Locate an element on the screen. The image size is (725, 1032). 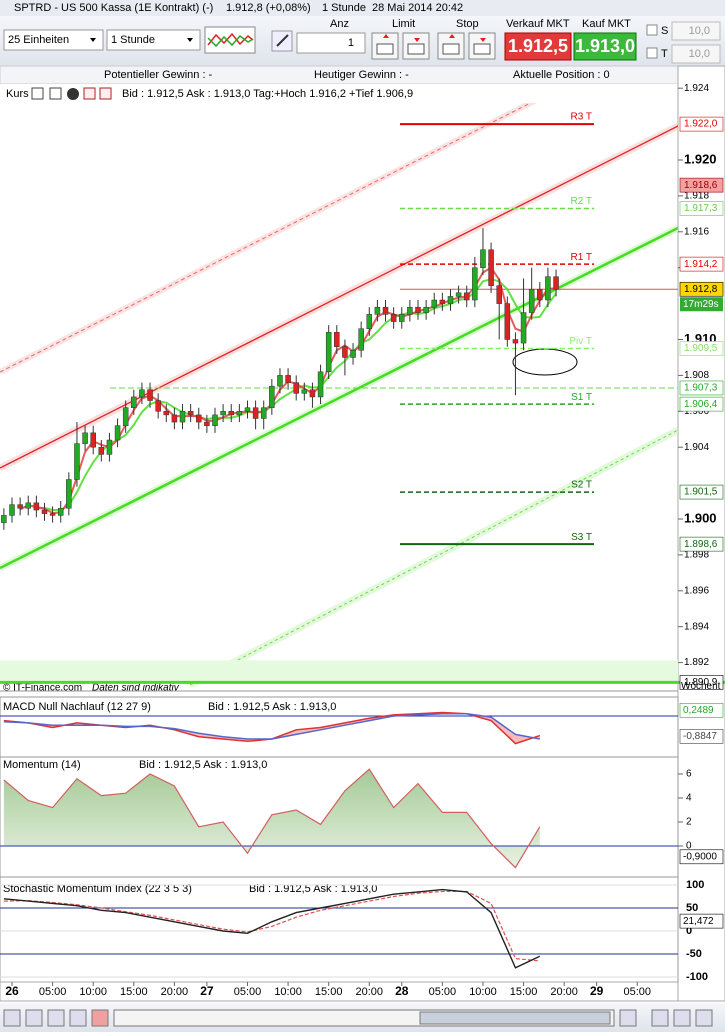
quote: 1.912,8 (+0,08%) is located at coordinates (268, 8).